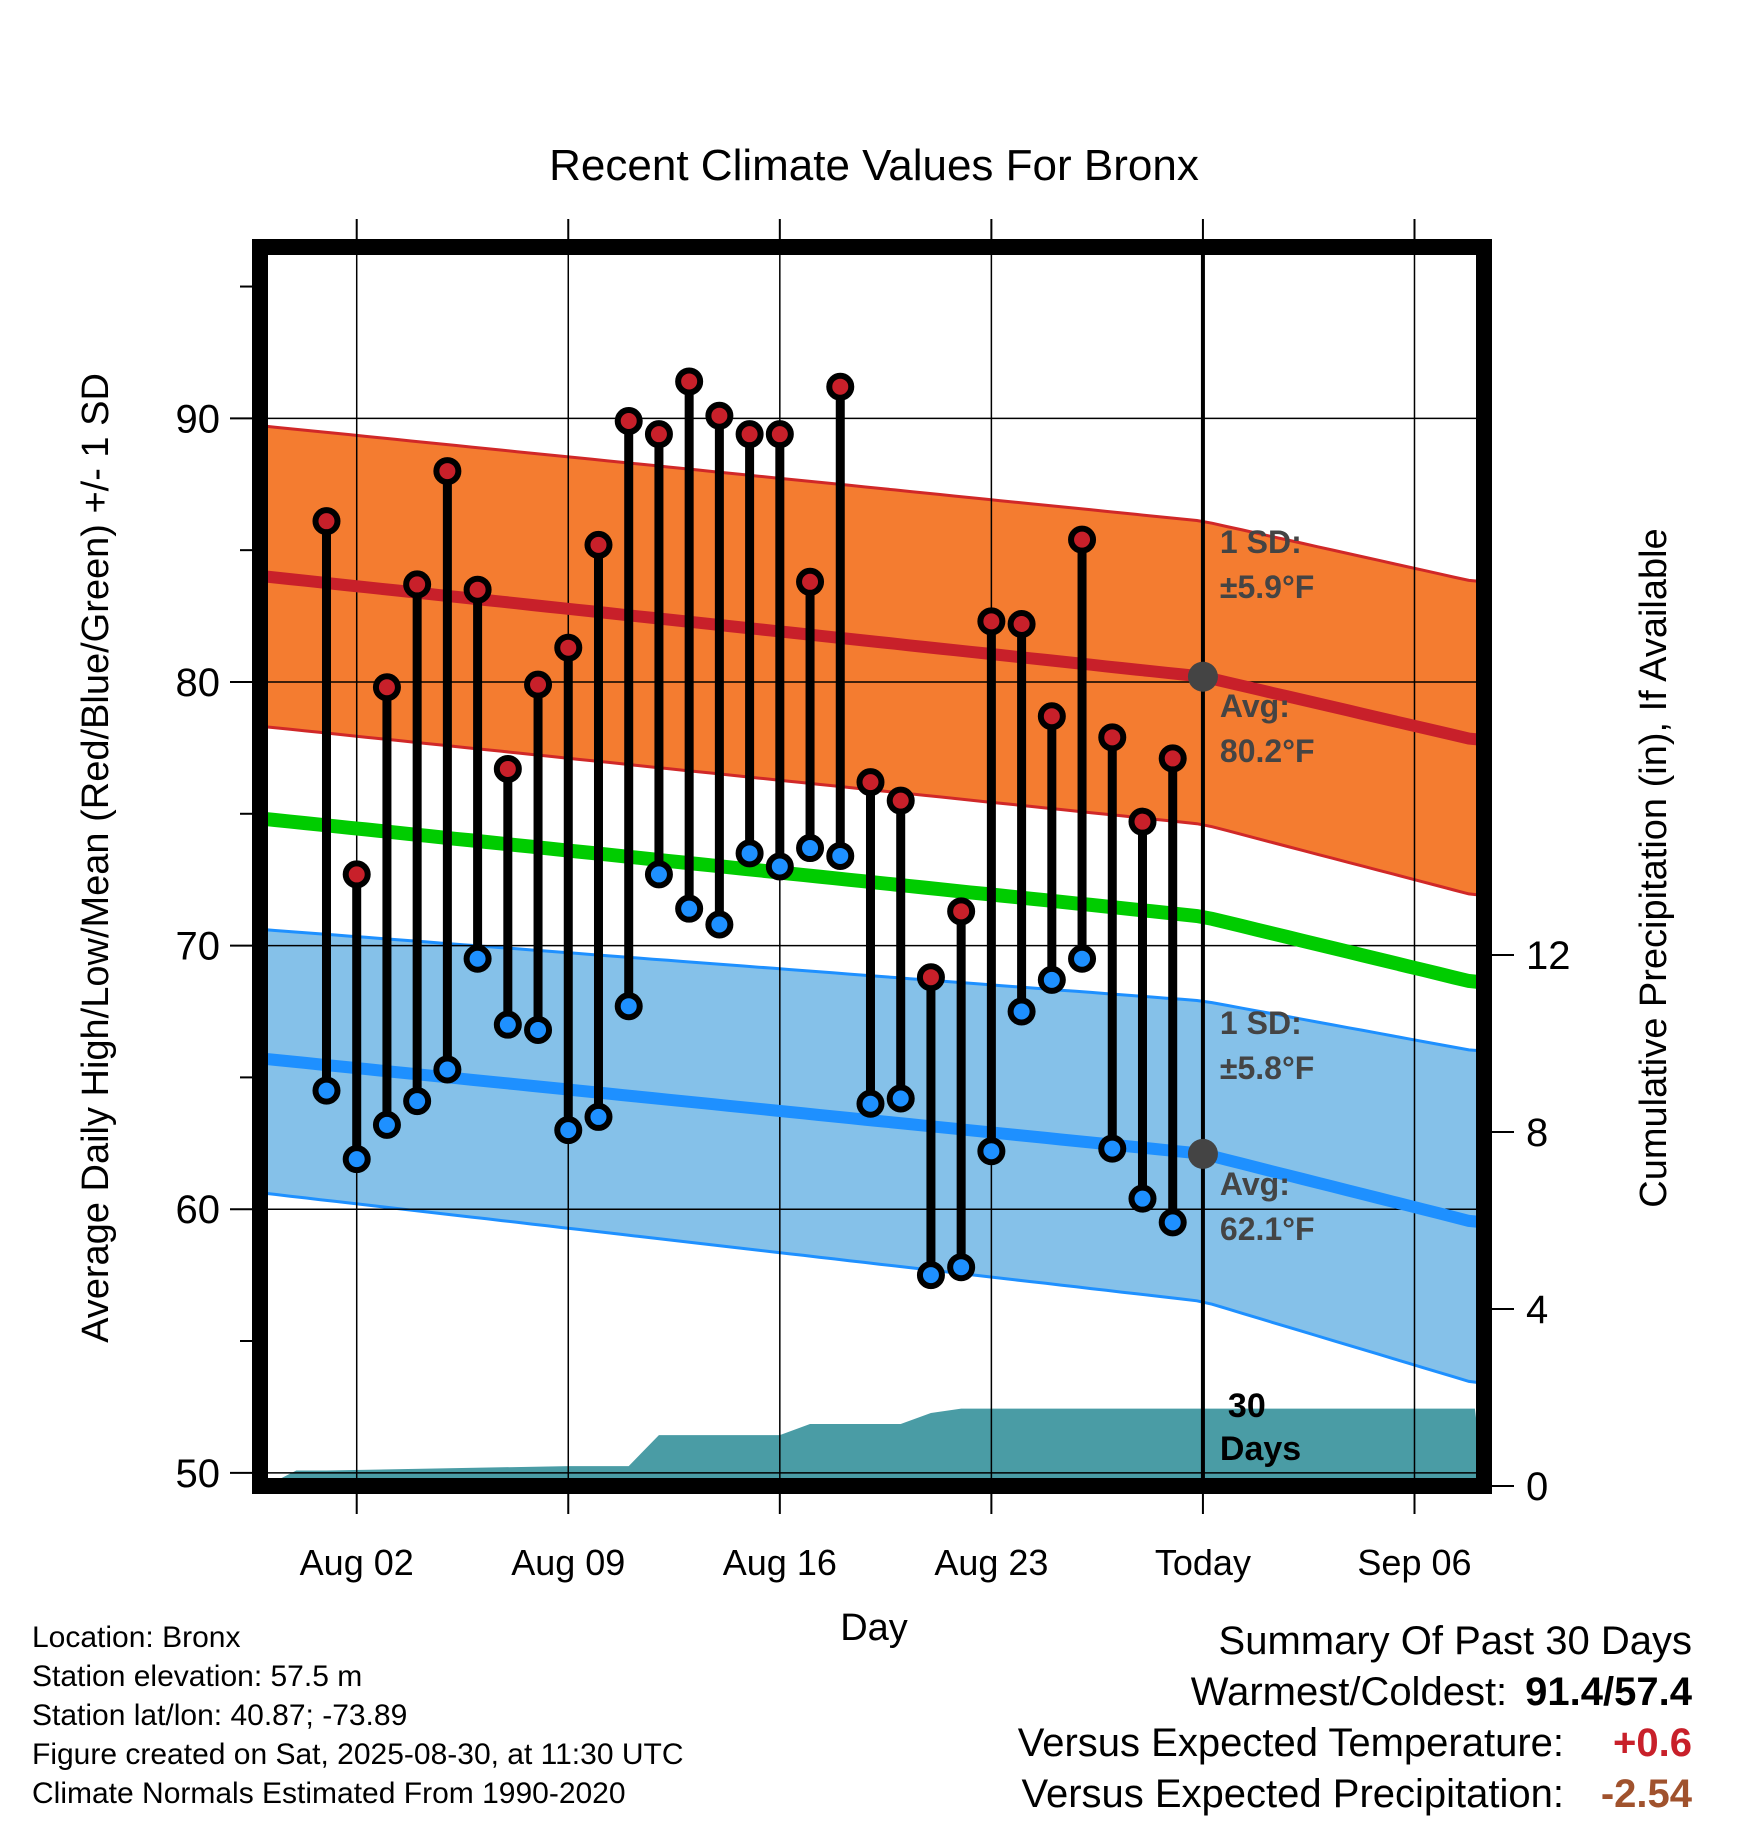  What do you see at coordinates (197, 1676) in the screenshot?
I see `elevation-text: Station elevation: 57.5 m` at bounding box center [197, 1676].